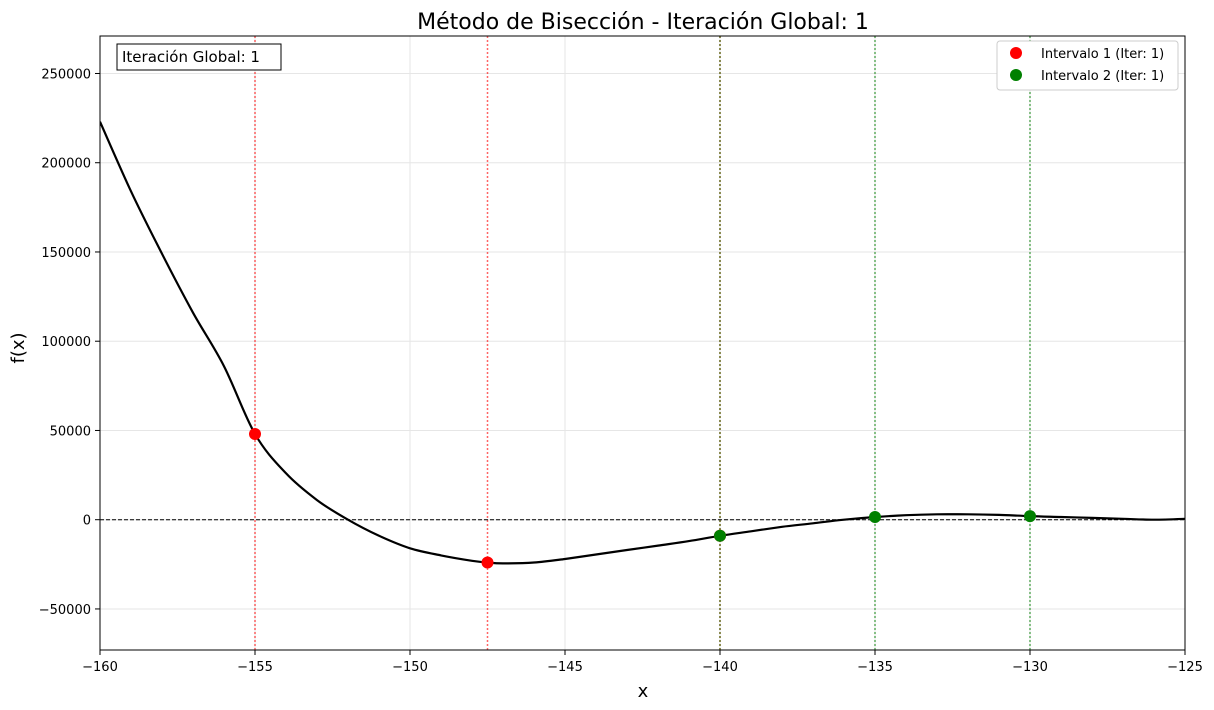  Describe the element at coordinates (1102, 54) in the screenshot. I see `legend-label-series-1: Intervalo 1 (Iter: 1)` at that location.